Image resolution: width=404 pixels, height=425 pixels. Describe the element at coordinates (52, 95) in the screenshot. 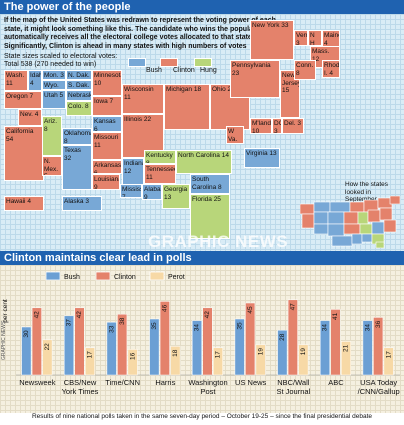

I see `state-label: Utah` at that location.